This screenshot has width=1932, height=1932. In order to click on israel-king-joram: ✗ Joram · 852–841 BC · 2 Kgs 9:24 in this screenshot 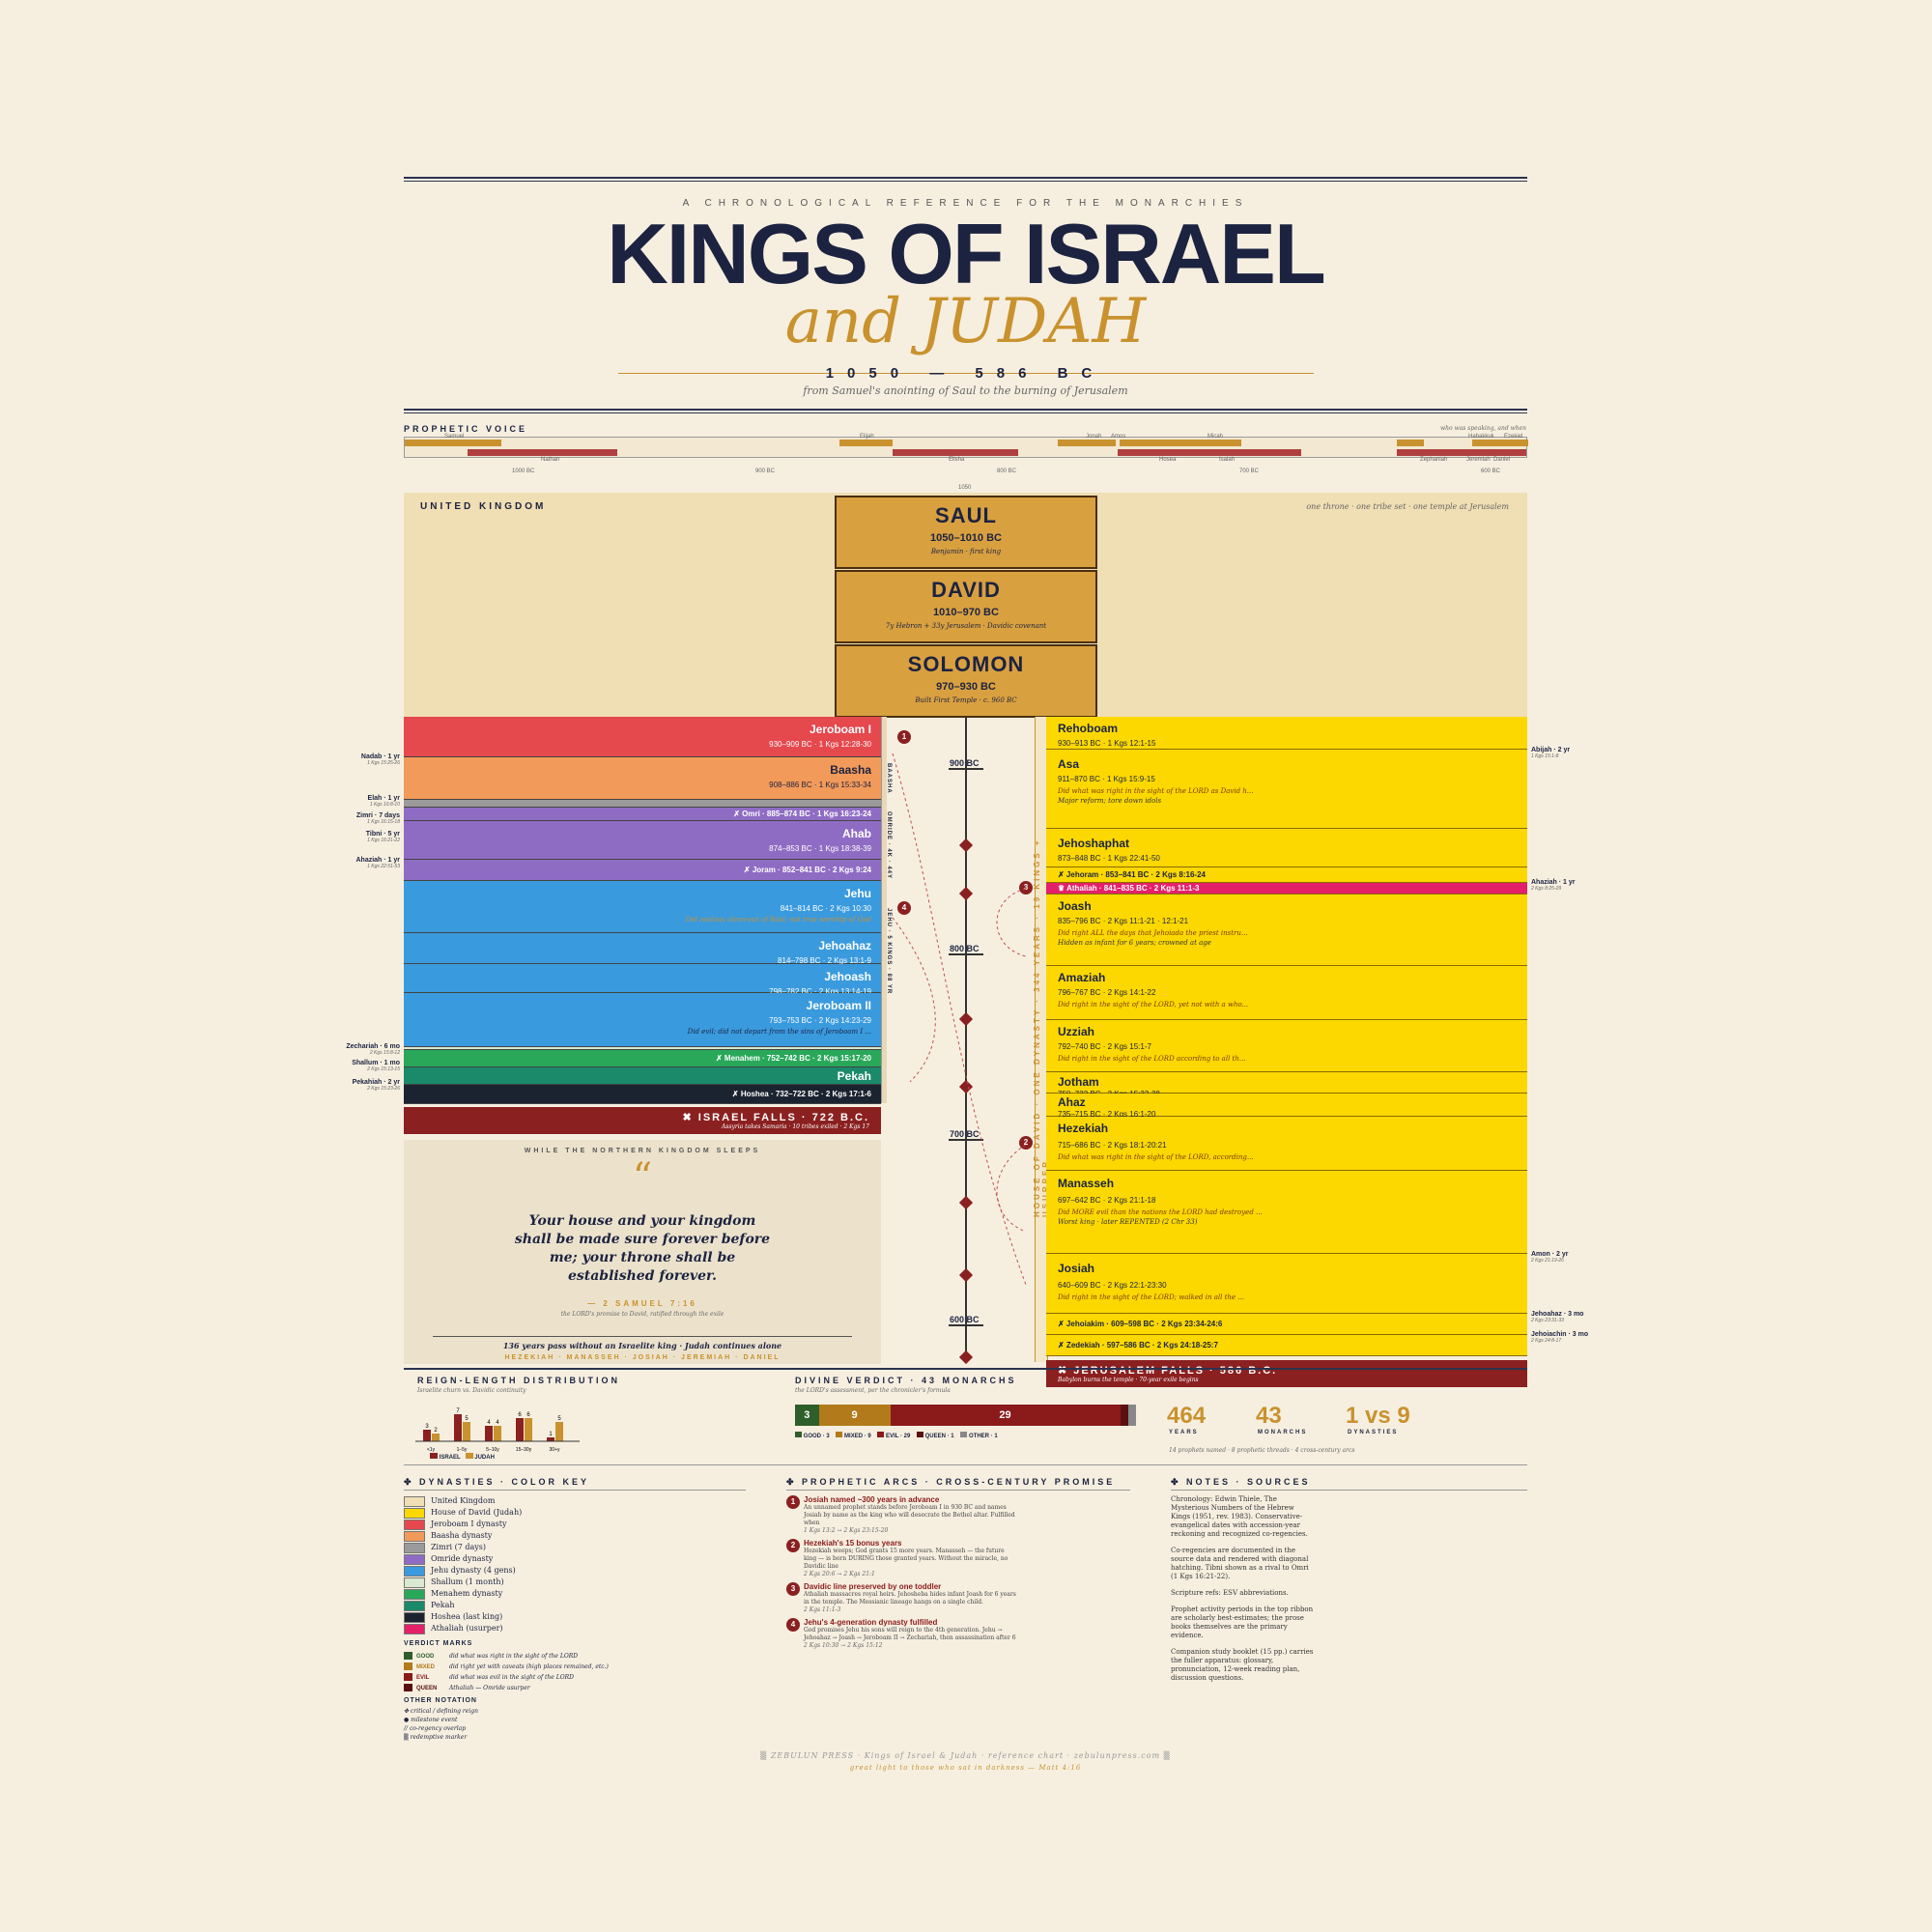, I will do `click(642, 870)`.